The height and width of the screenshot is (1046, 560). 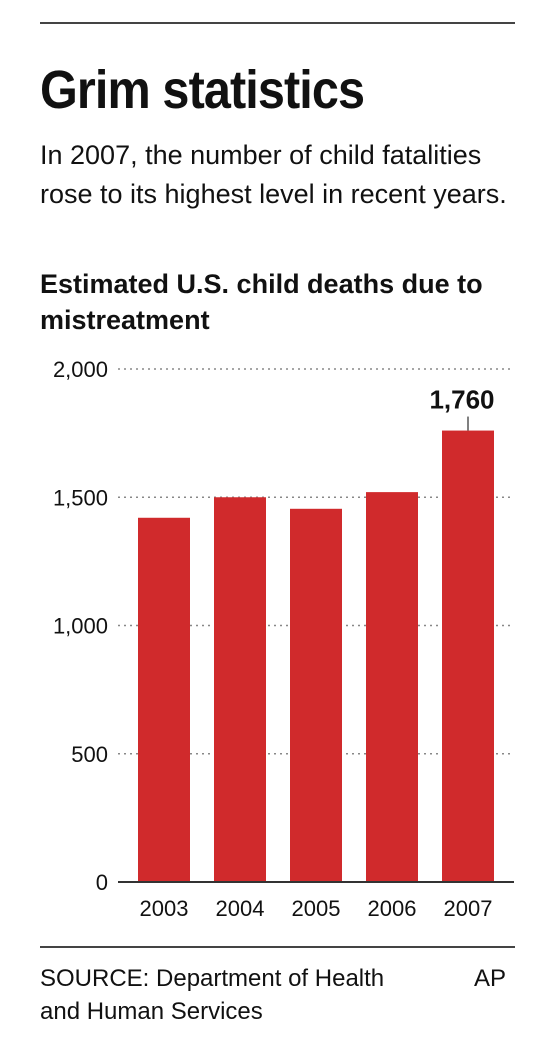 What do you see at coordinates (80, 497) in the screenshot?
I see `y-tick-label: 1,500` at bounding box center [80, 497].